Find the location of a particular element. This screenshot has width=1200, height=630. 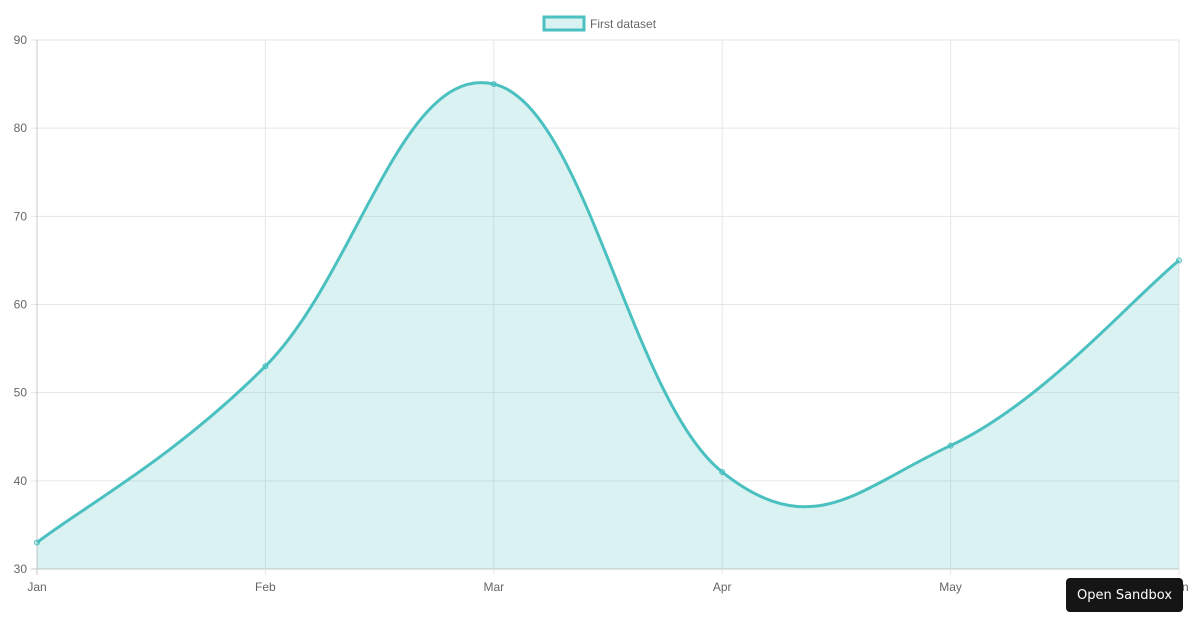

legend-swatch-icon is located at coordinates (564, 23).